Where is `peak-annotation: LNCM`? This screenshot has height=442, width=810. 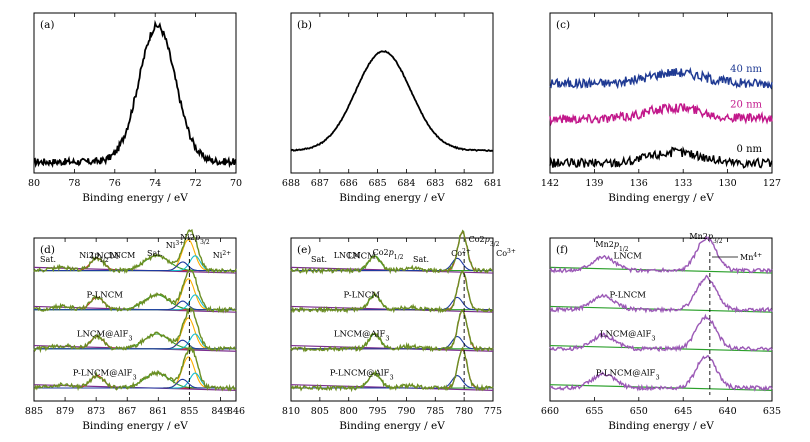 peak-annotation: LNCM is located at coordinates (347, 255).